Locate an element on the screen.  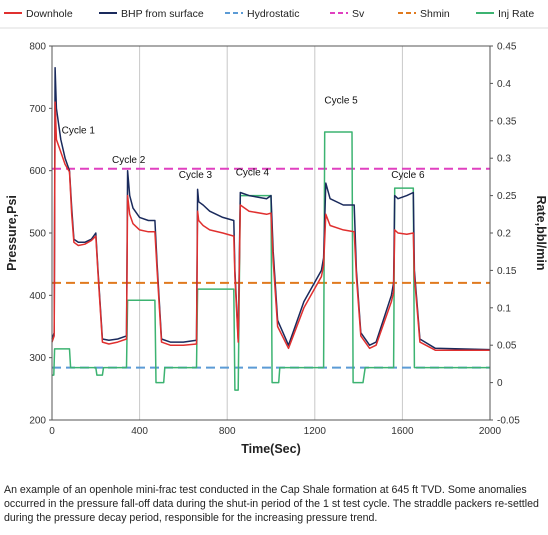
annotation-cycle-4: Cycle 4 is located at coordinates (253, 173).